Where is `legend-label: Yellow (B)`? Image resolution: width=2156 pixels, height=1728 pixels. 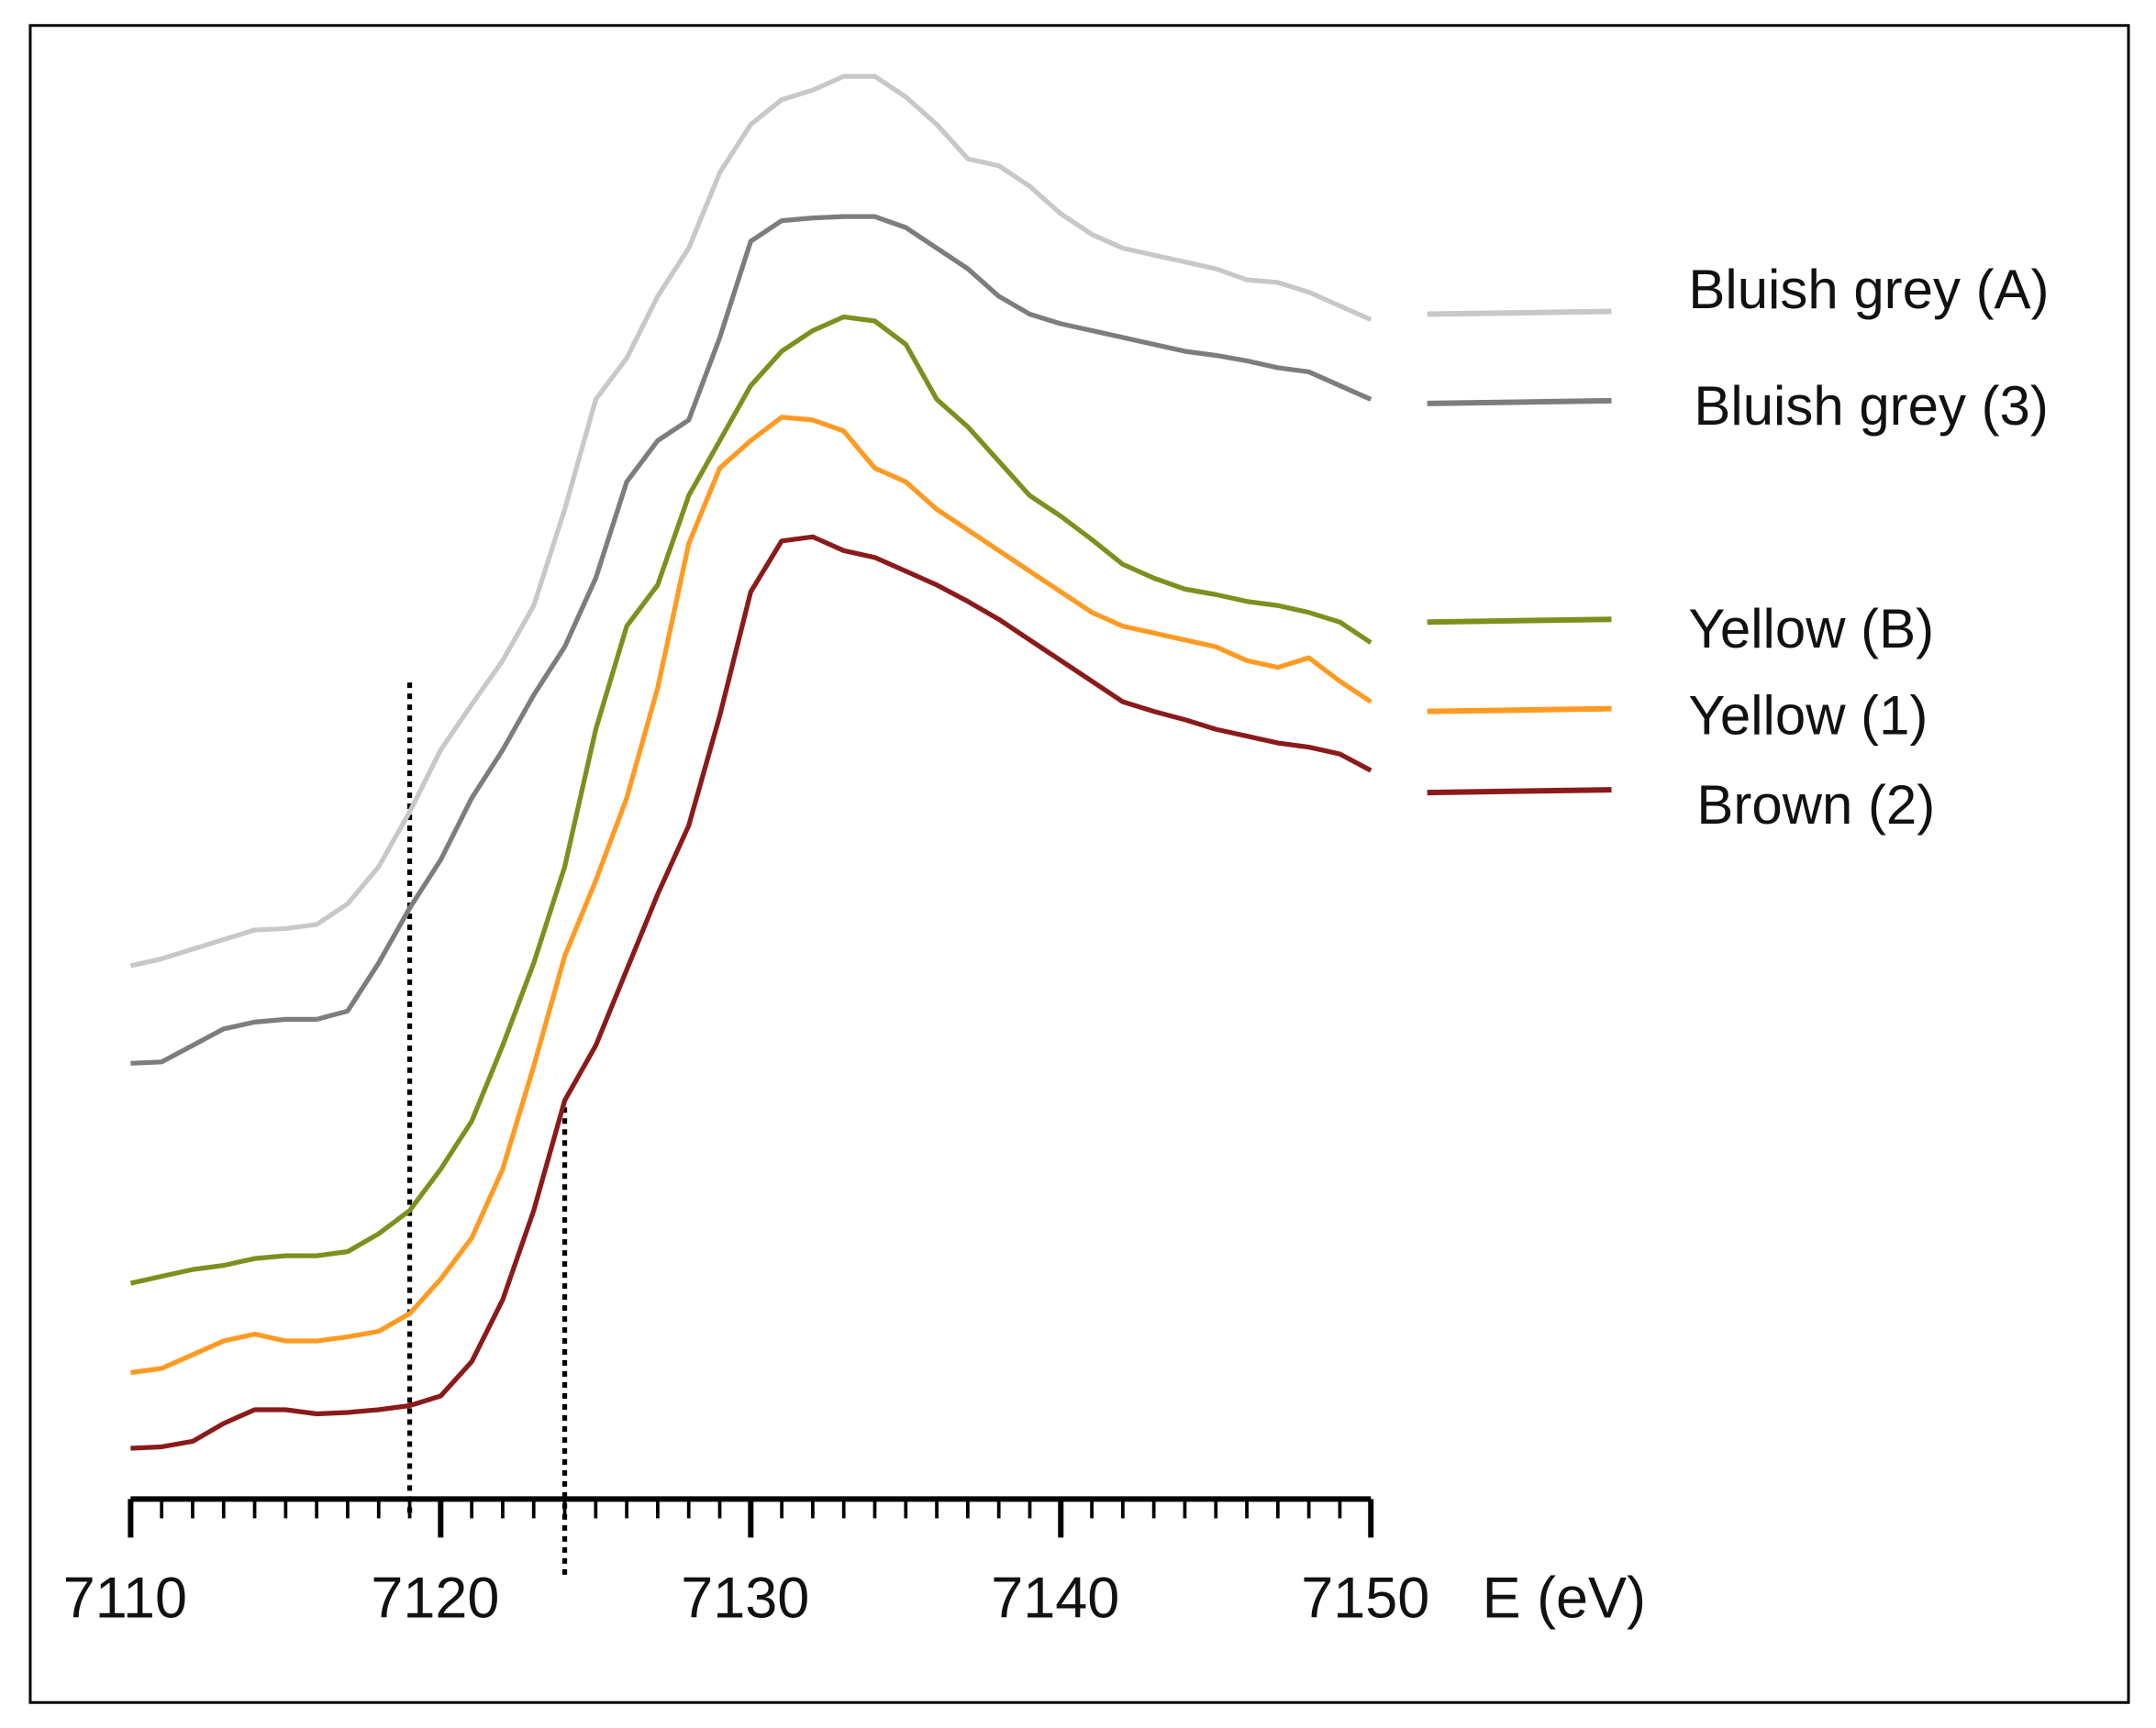 legend-label: Yellow (B) is located at coordinates (1811, 628).